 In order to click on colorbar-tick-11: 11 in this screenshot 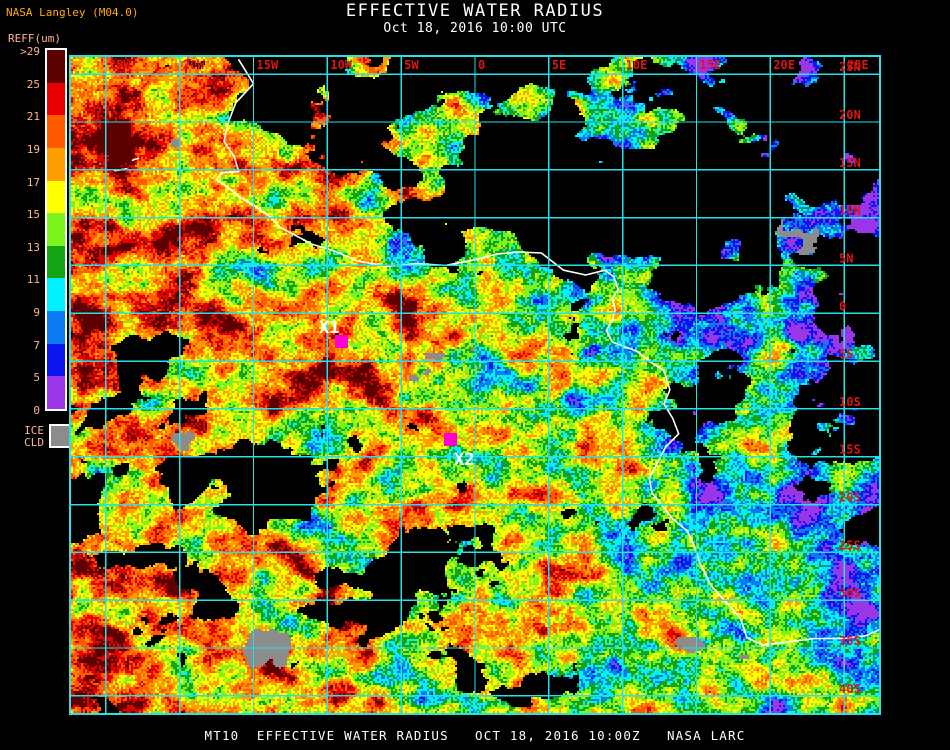, I will do `click(33, 280)`.